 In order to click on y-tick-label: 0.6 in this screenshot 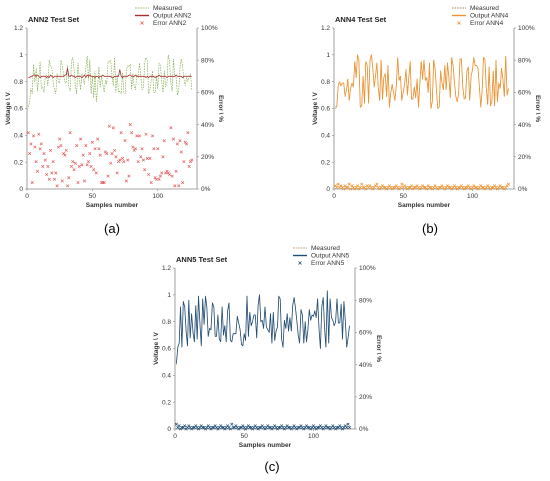, I will do `click(325, 109)`.